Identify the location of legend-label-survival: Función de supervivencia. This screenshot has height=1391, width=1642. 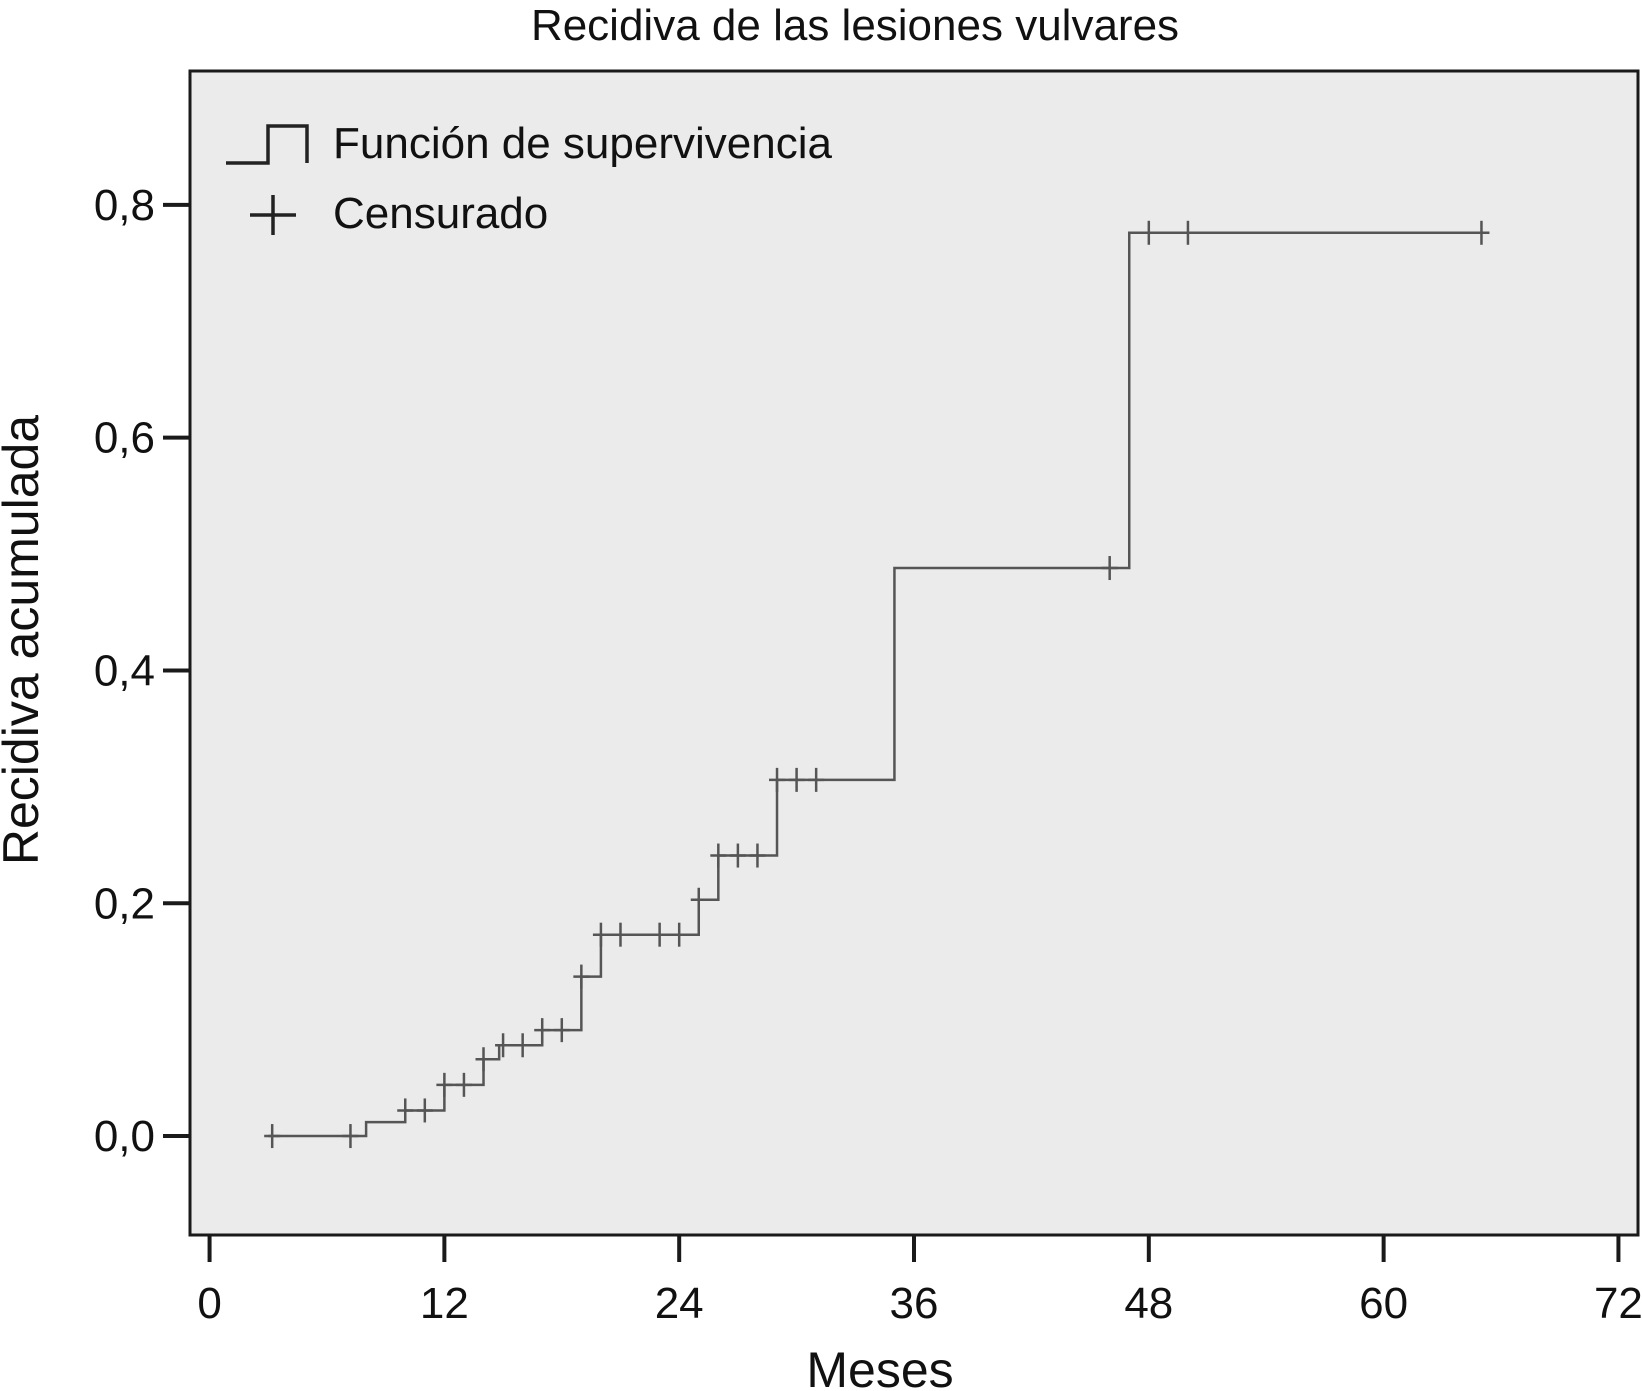
(582, 143).